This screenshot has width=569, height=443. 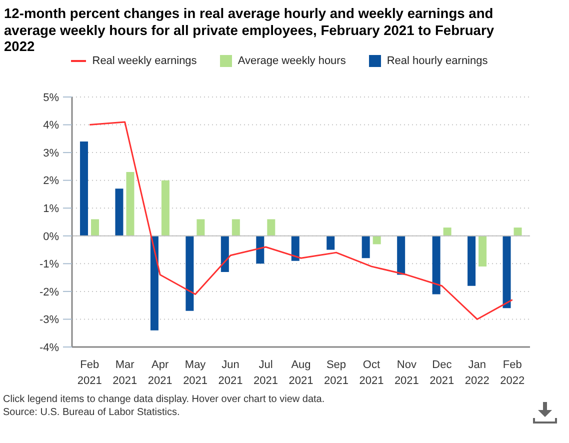 What do you see at coordinates (477, 373) in the screenshot?
I see `x-tick-label: Jan 2022` at bounding box center [477, 373].